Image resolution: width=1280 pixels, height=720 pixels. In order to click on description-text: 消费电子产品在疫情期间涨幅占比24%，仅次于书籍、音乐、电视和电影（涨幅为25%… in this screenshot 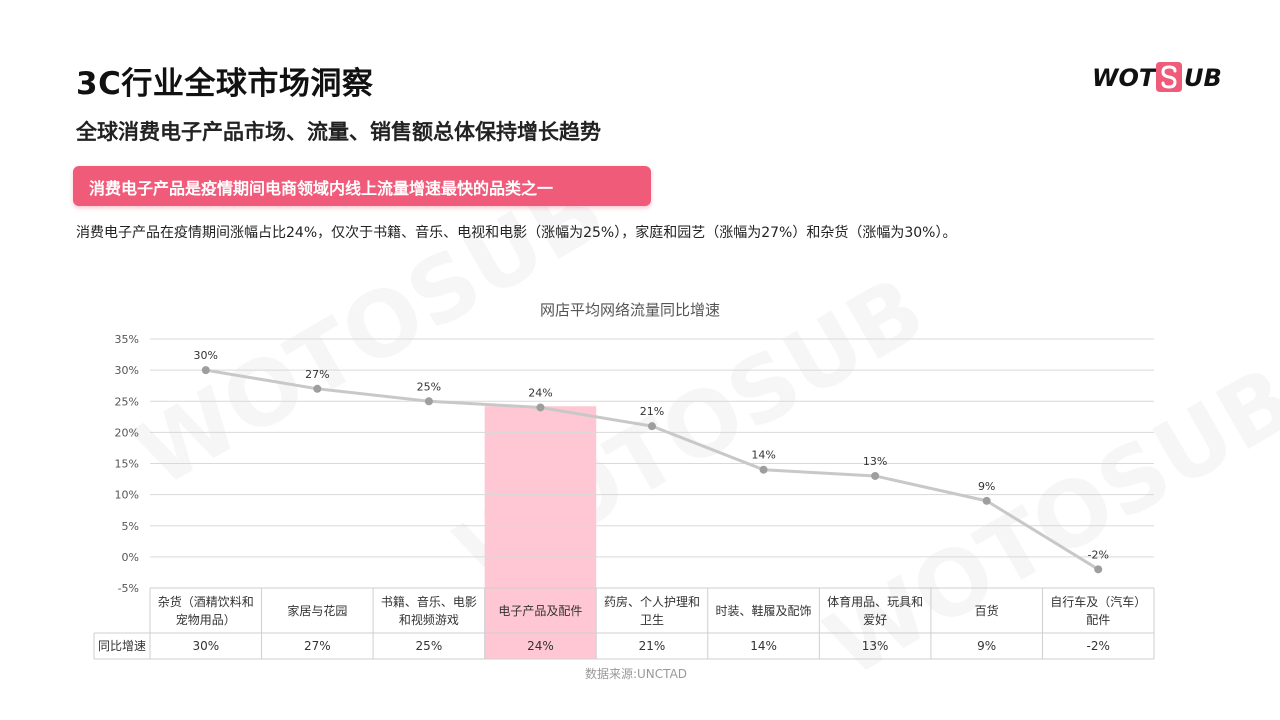, I will do `click(516, 233)`.